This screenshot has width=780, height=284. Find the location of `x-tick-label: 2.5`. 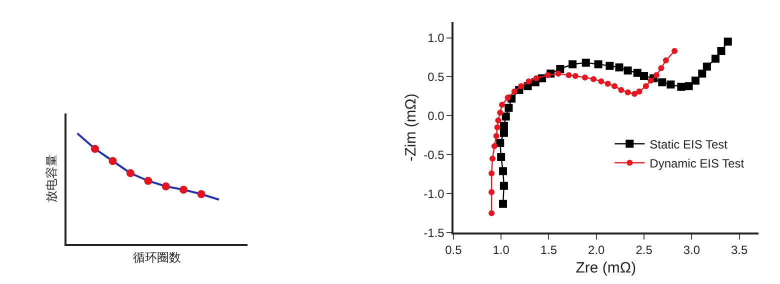

x-tick-label: 2.5 is located at coordinates (644, 249).